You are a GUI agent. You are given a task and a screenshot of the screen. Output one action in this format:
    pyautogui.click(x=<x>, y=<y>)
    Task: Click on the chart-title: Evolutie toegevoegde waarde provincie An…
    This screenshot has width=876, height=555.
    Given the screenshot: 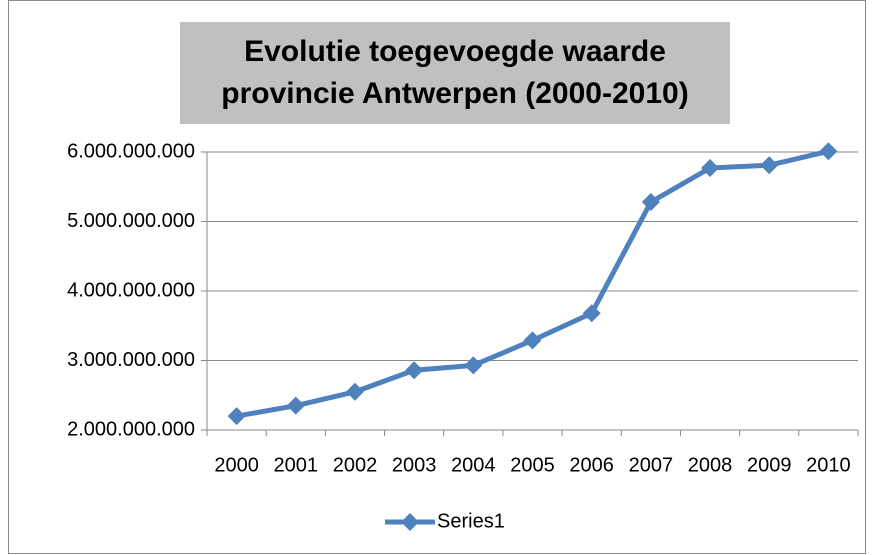 What is the action you would take?
    pyautogui.click(x=455, y=73)
    